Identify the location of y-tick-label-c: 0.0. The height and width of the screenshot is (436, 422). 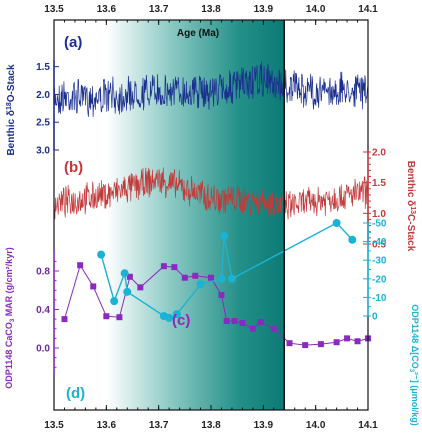
(43, 349).